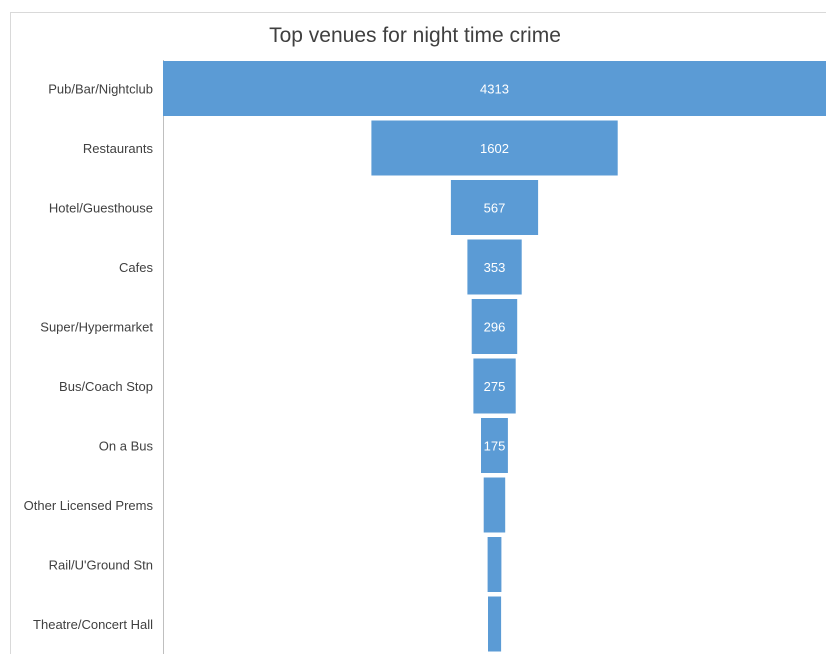  What do you see at coordinates (101, 208) in the screenshot?
I see `category-label: Hotel/Guesthouse` at bounding box center [101, 208].